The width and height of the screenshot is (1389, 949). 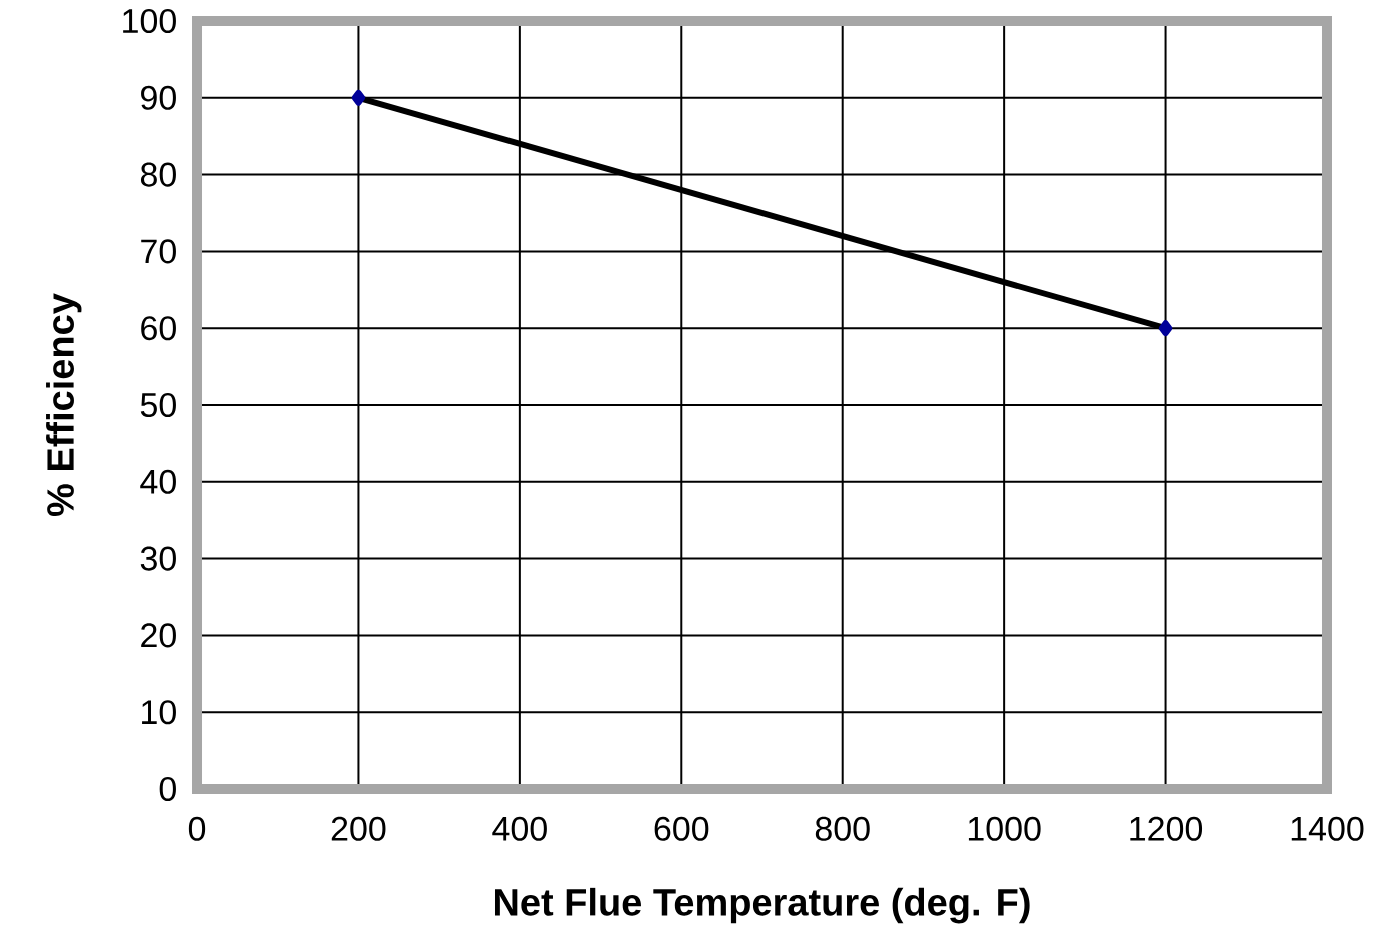 What do you see at coordinates (158, 558) in the screenshot?
I see `y-tick-label: 30` at bounding box center [158, 558].